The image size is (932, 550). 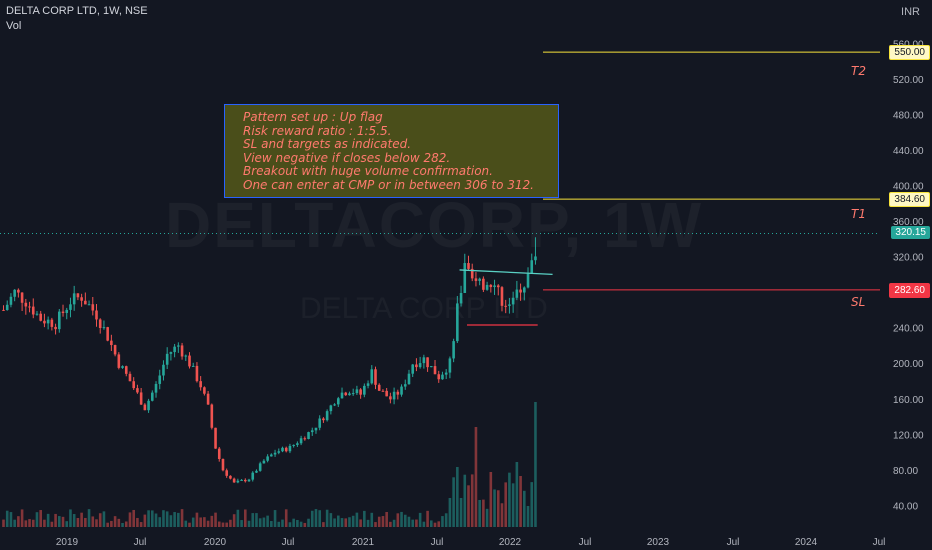 What do you see at coordinates (909, 53) in the screenshot?
I see `level-price-tag: 550.00` at bounding box center [909, 53].